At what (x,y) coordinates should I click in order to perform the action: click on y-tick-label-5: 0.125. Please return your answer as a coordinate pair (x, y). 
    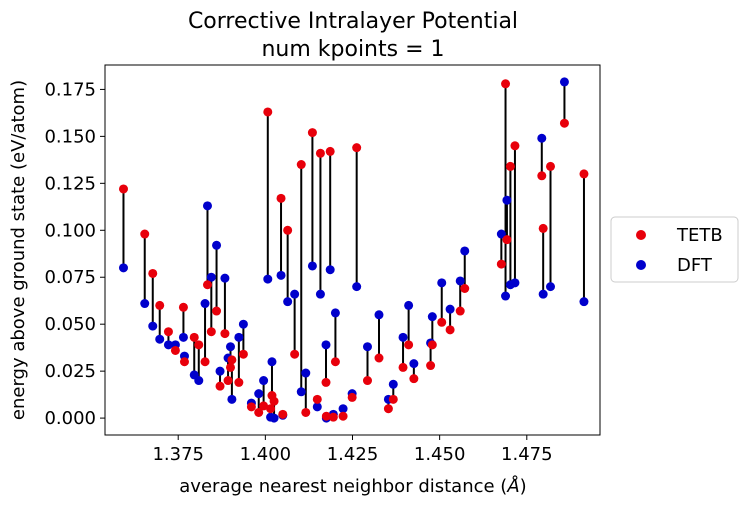
    Looking at the image, I should click on (70, 183).